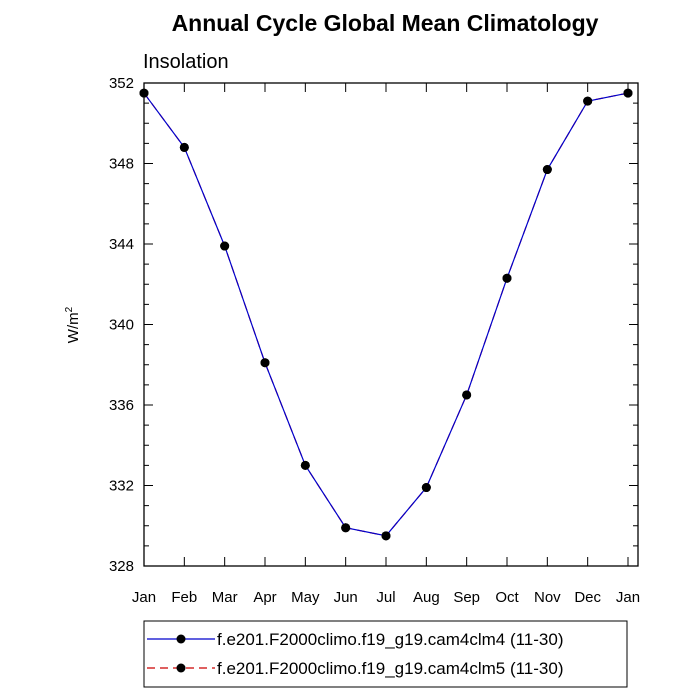 This screenshot has width=700, height=700. What do you see at coordinates (186, 62) in the screenshot?
I see `chart-subtitle: Insolation` at bounding box center [186, 62].